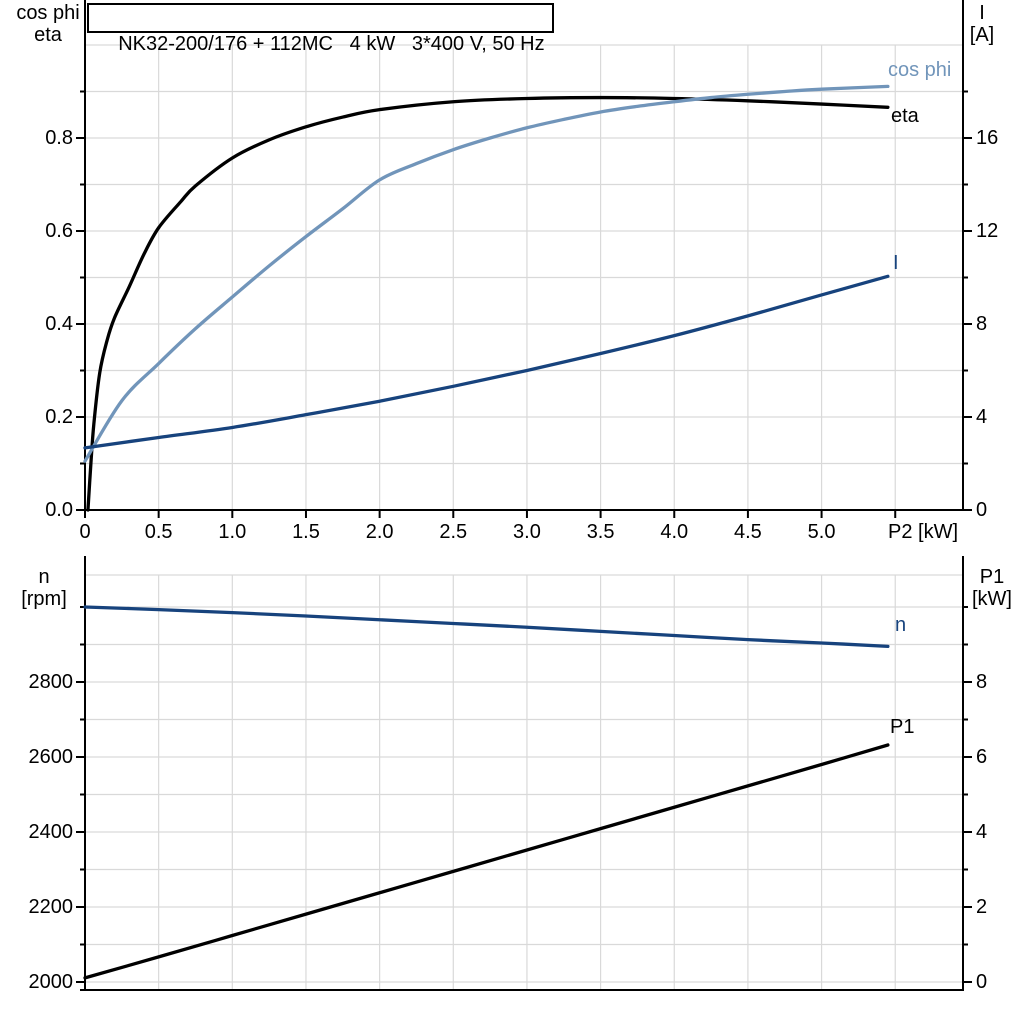 The image size is (1024, 1024). What do you see at coordinates (902, 727) in the screenshot?
I see `p1-curve-label: P1` at bounding box center [902, 727].